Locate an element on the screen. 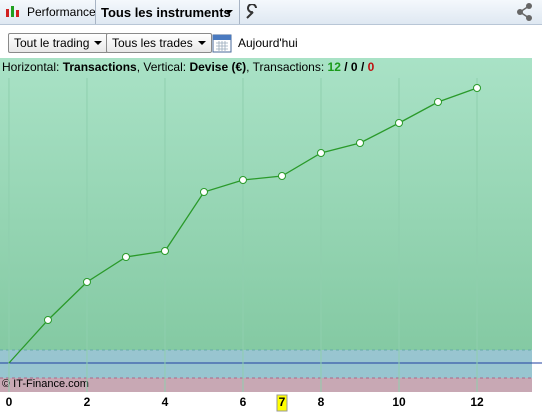  share-icon is located at coordinates (525, 12).